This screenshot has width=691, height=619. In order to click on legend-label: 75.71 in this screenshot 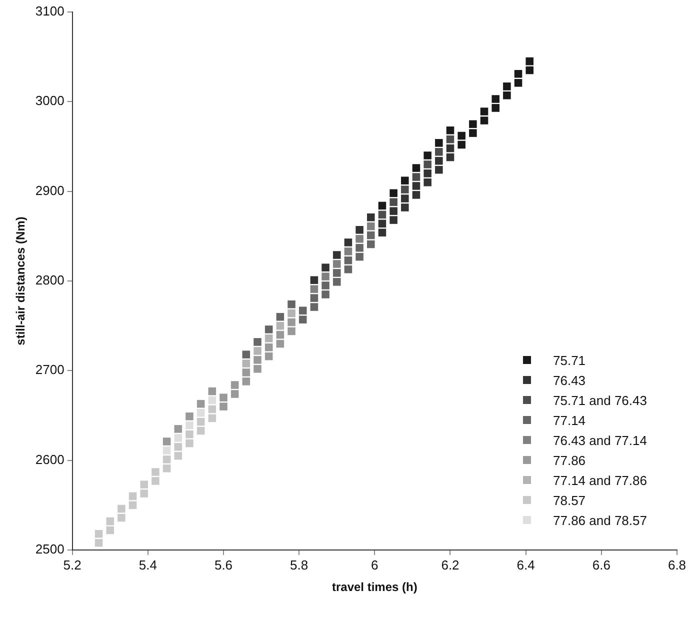, I will do `click(569, 360)`.